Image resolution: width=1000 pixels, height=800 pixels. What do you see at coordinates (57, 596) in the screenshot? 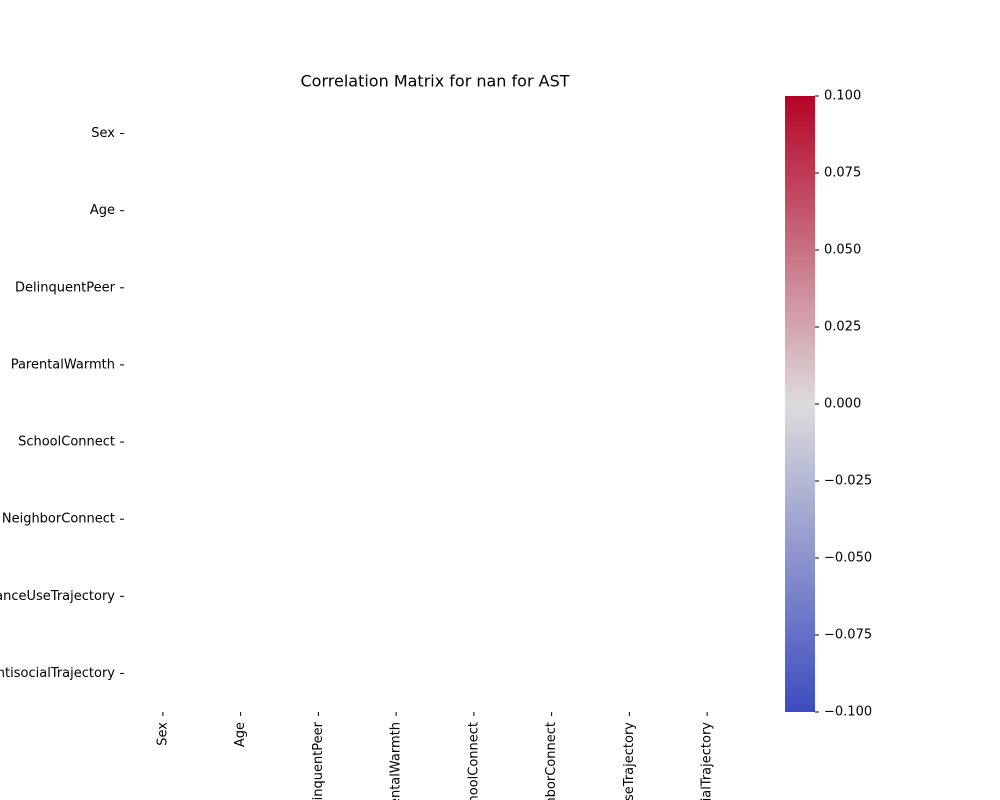
I see `row-label: SubstanceUseTrajectory` at bounding box center [57, 596].